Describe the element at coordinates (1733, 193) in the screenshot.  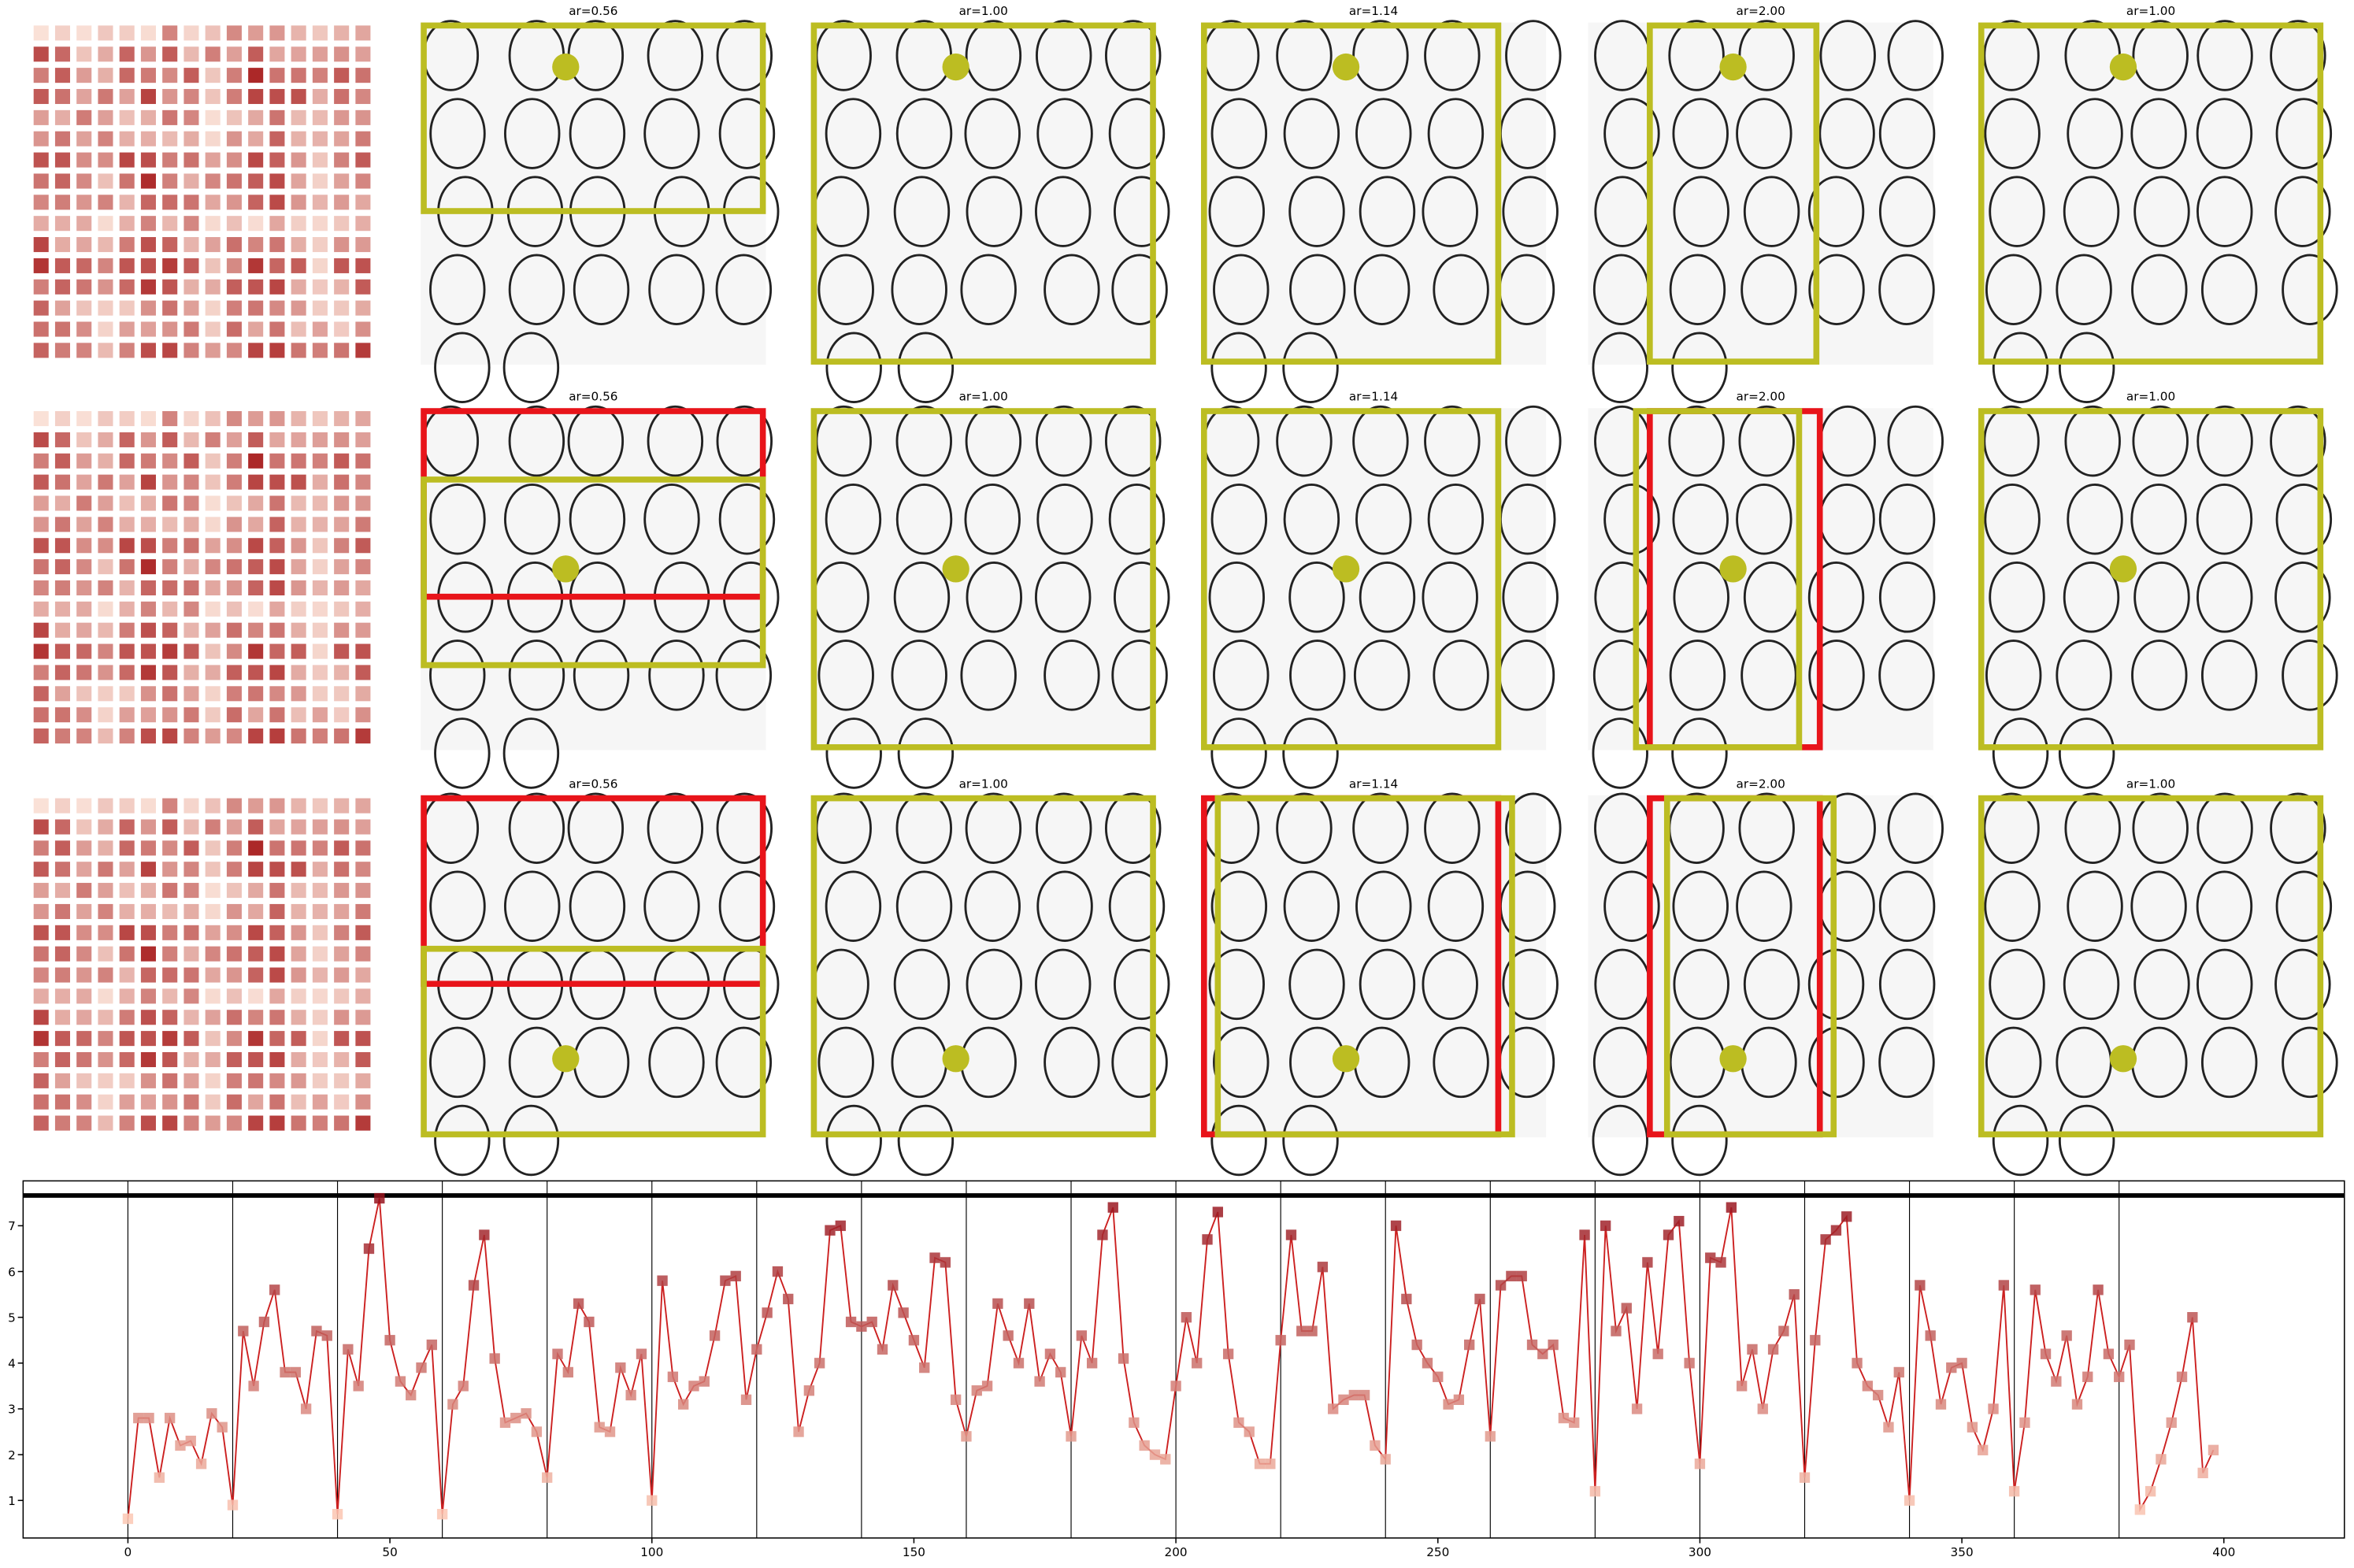
I see `crop-box` at that location.